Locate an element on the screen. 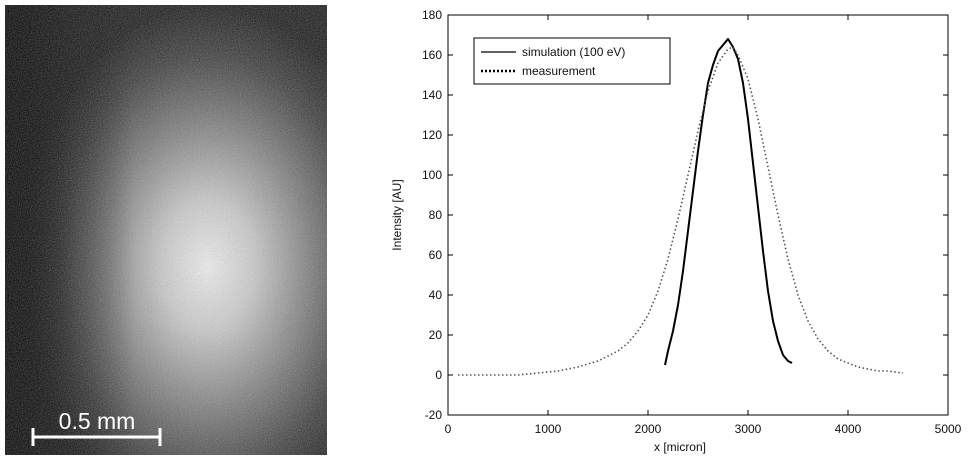  legend-box is located at coordinates (572, 61).